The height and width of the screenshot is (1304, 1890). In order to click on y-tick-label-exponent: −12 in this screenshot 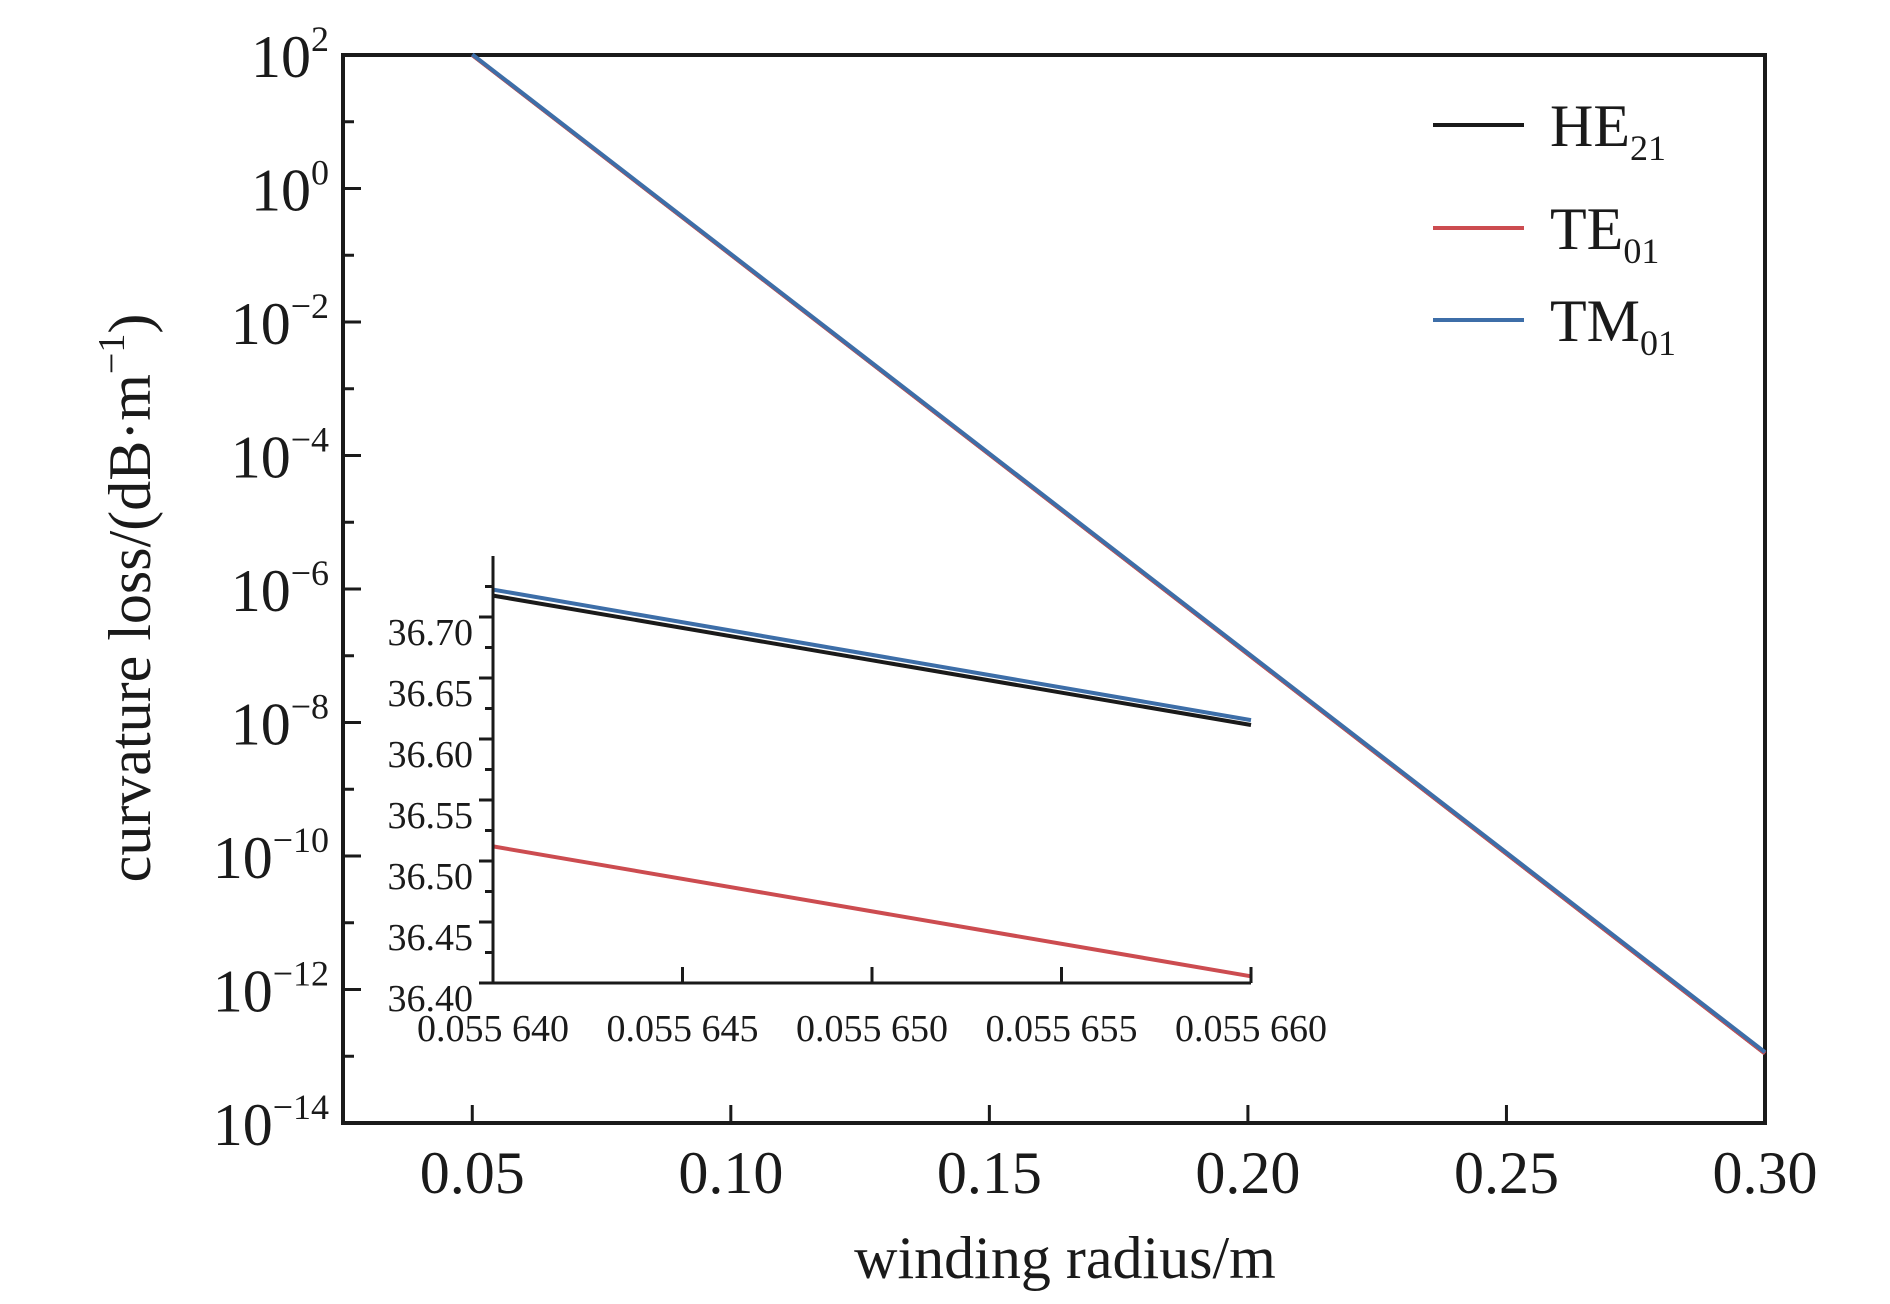, I will do `click(301, 974)`.